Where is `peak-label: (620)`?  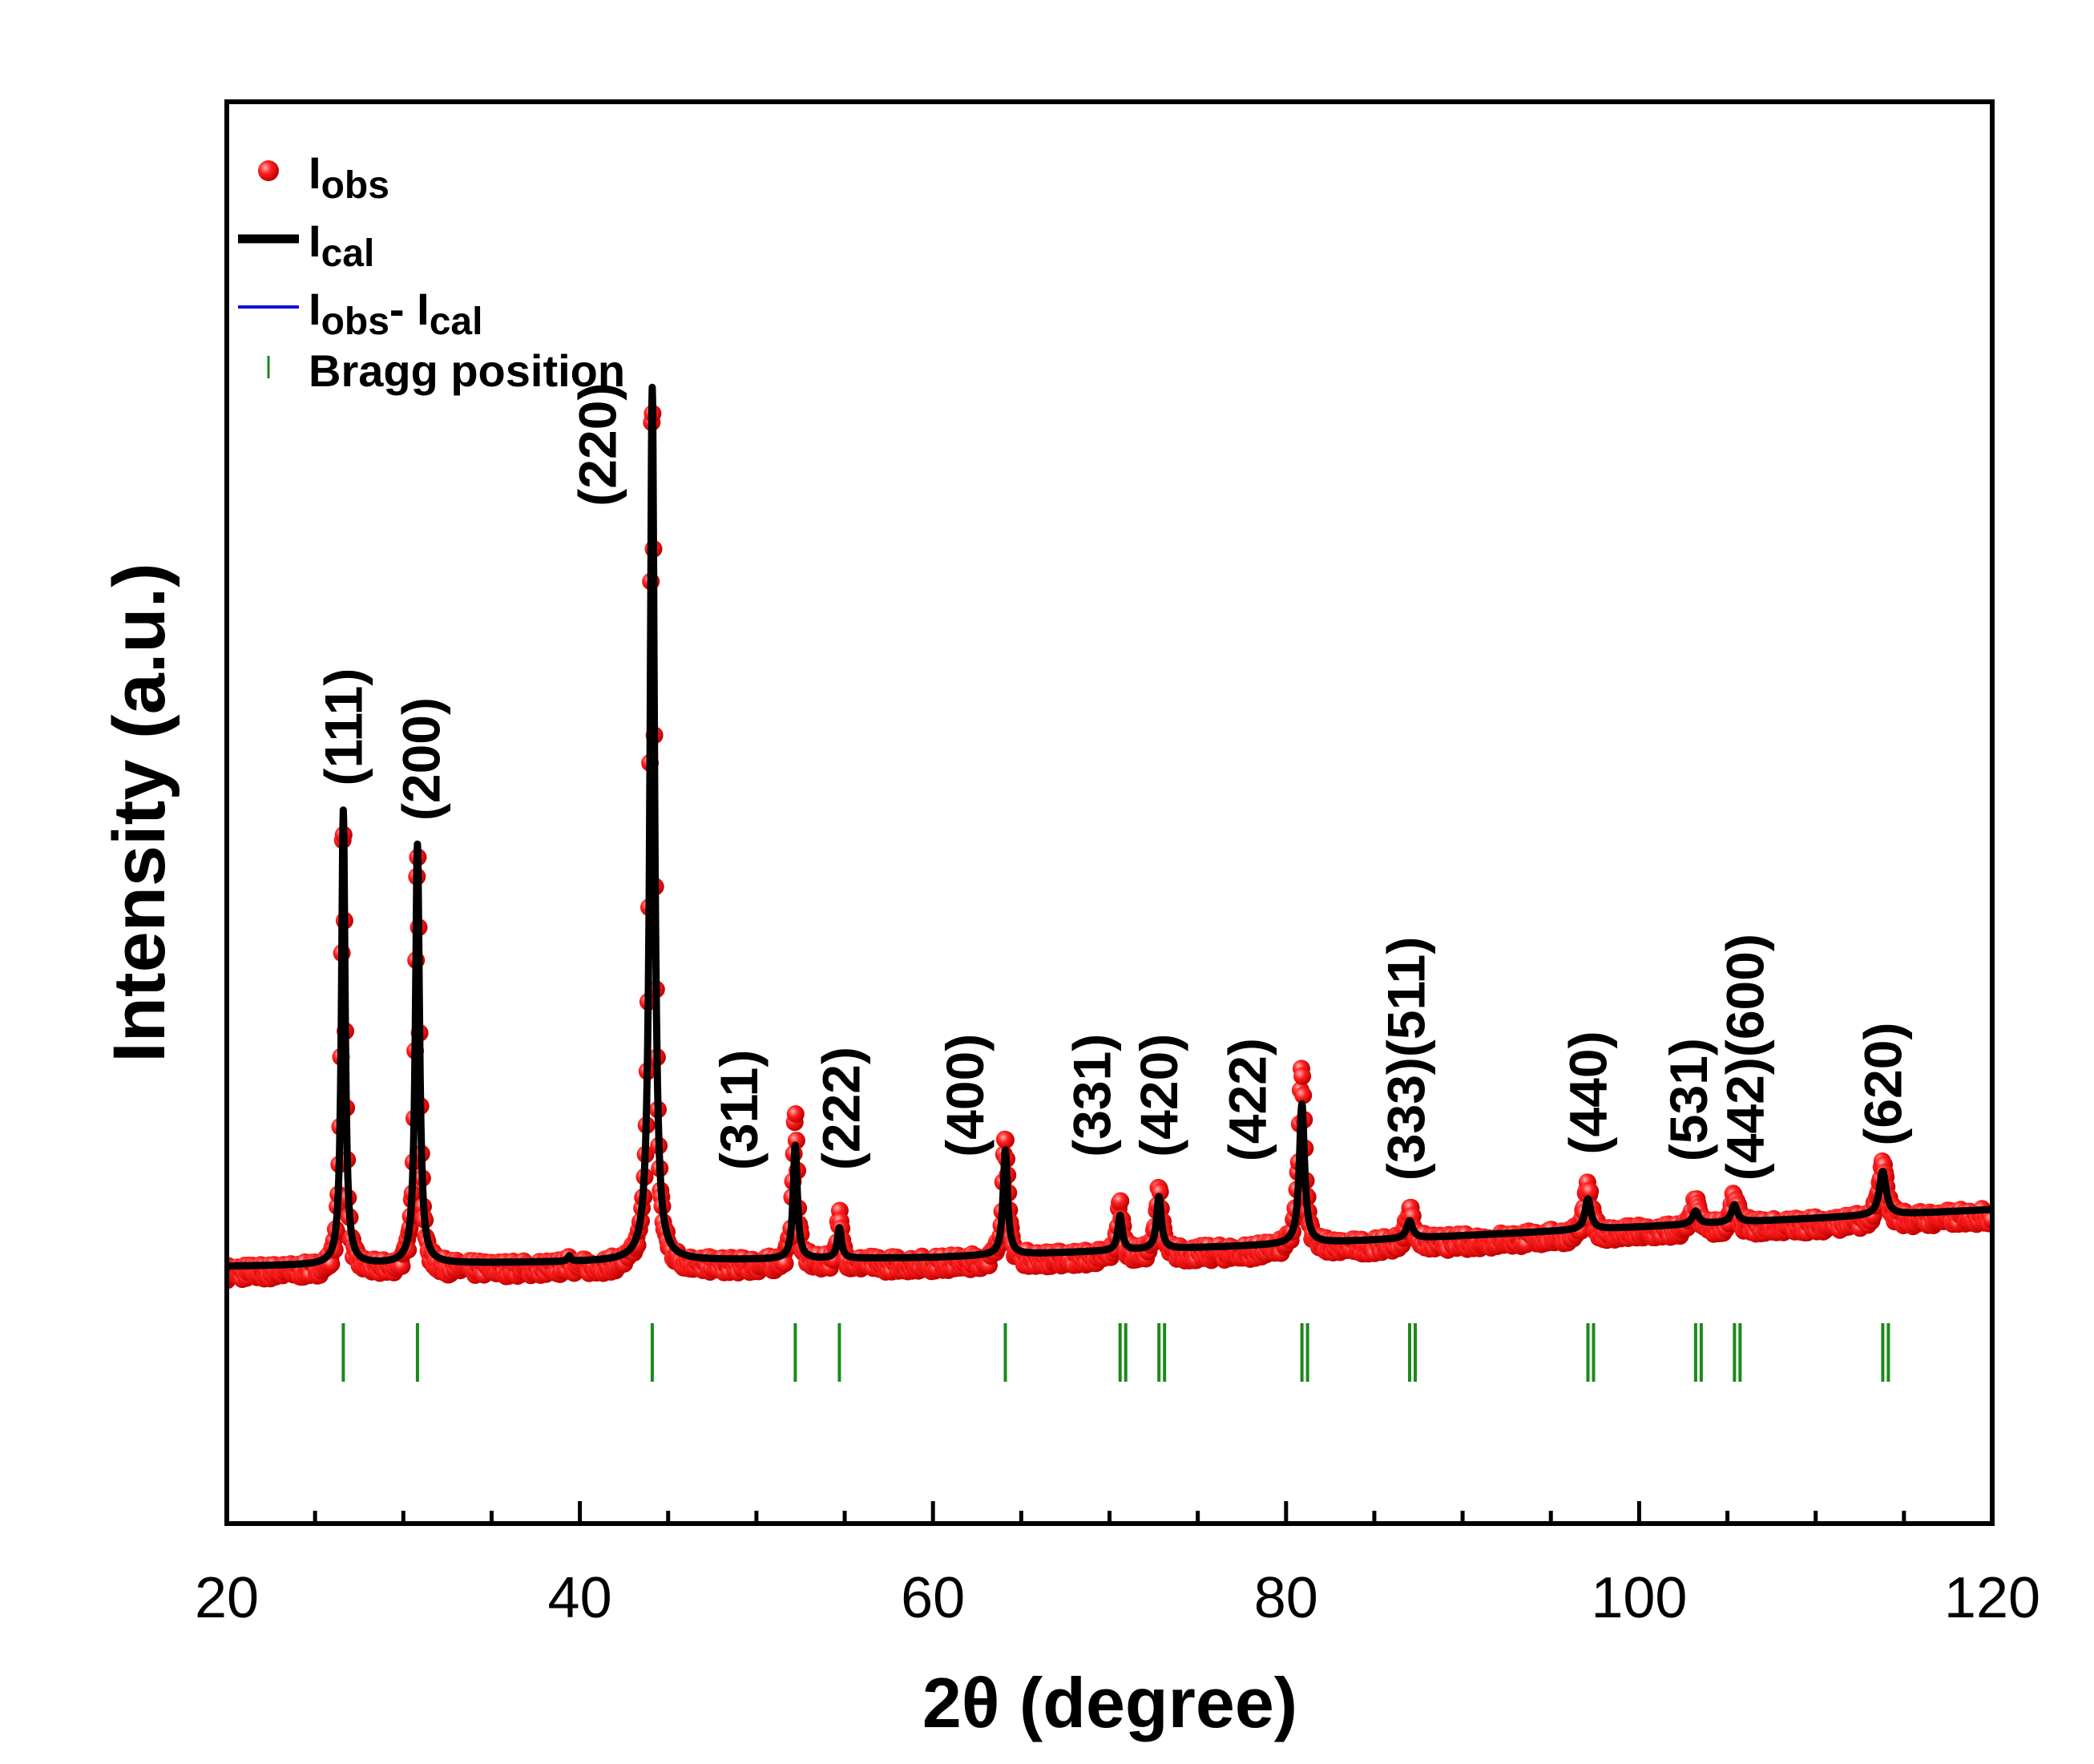
peak-label: (620) is located at coordinates (1883, 1084).